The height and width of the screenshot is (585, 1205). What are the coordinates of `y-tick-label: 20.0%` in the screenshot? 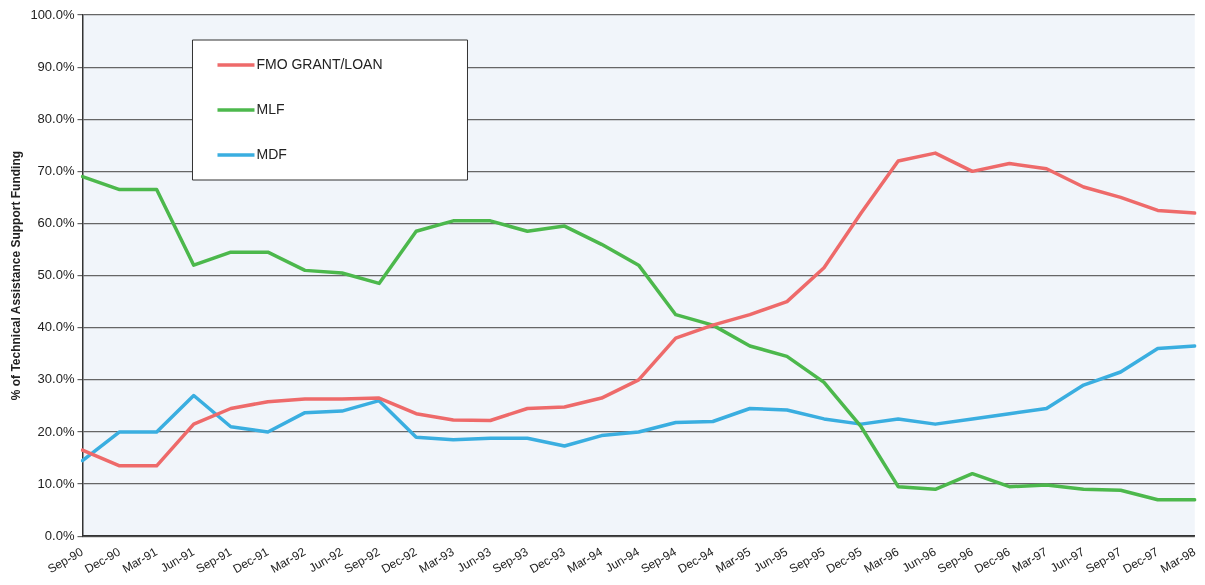 It's located at (56, 431).